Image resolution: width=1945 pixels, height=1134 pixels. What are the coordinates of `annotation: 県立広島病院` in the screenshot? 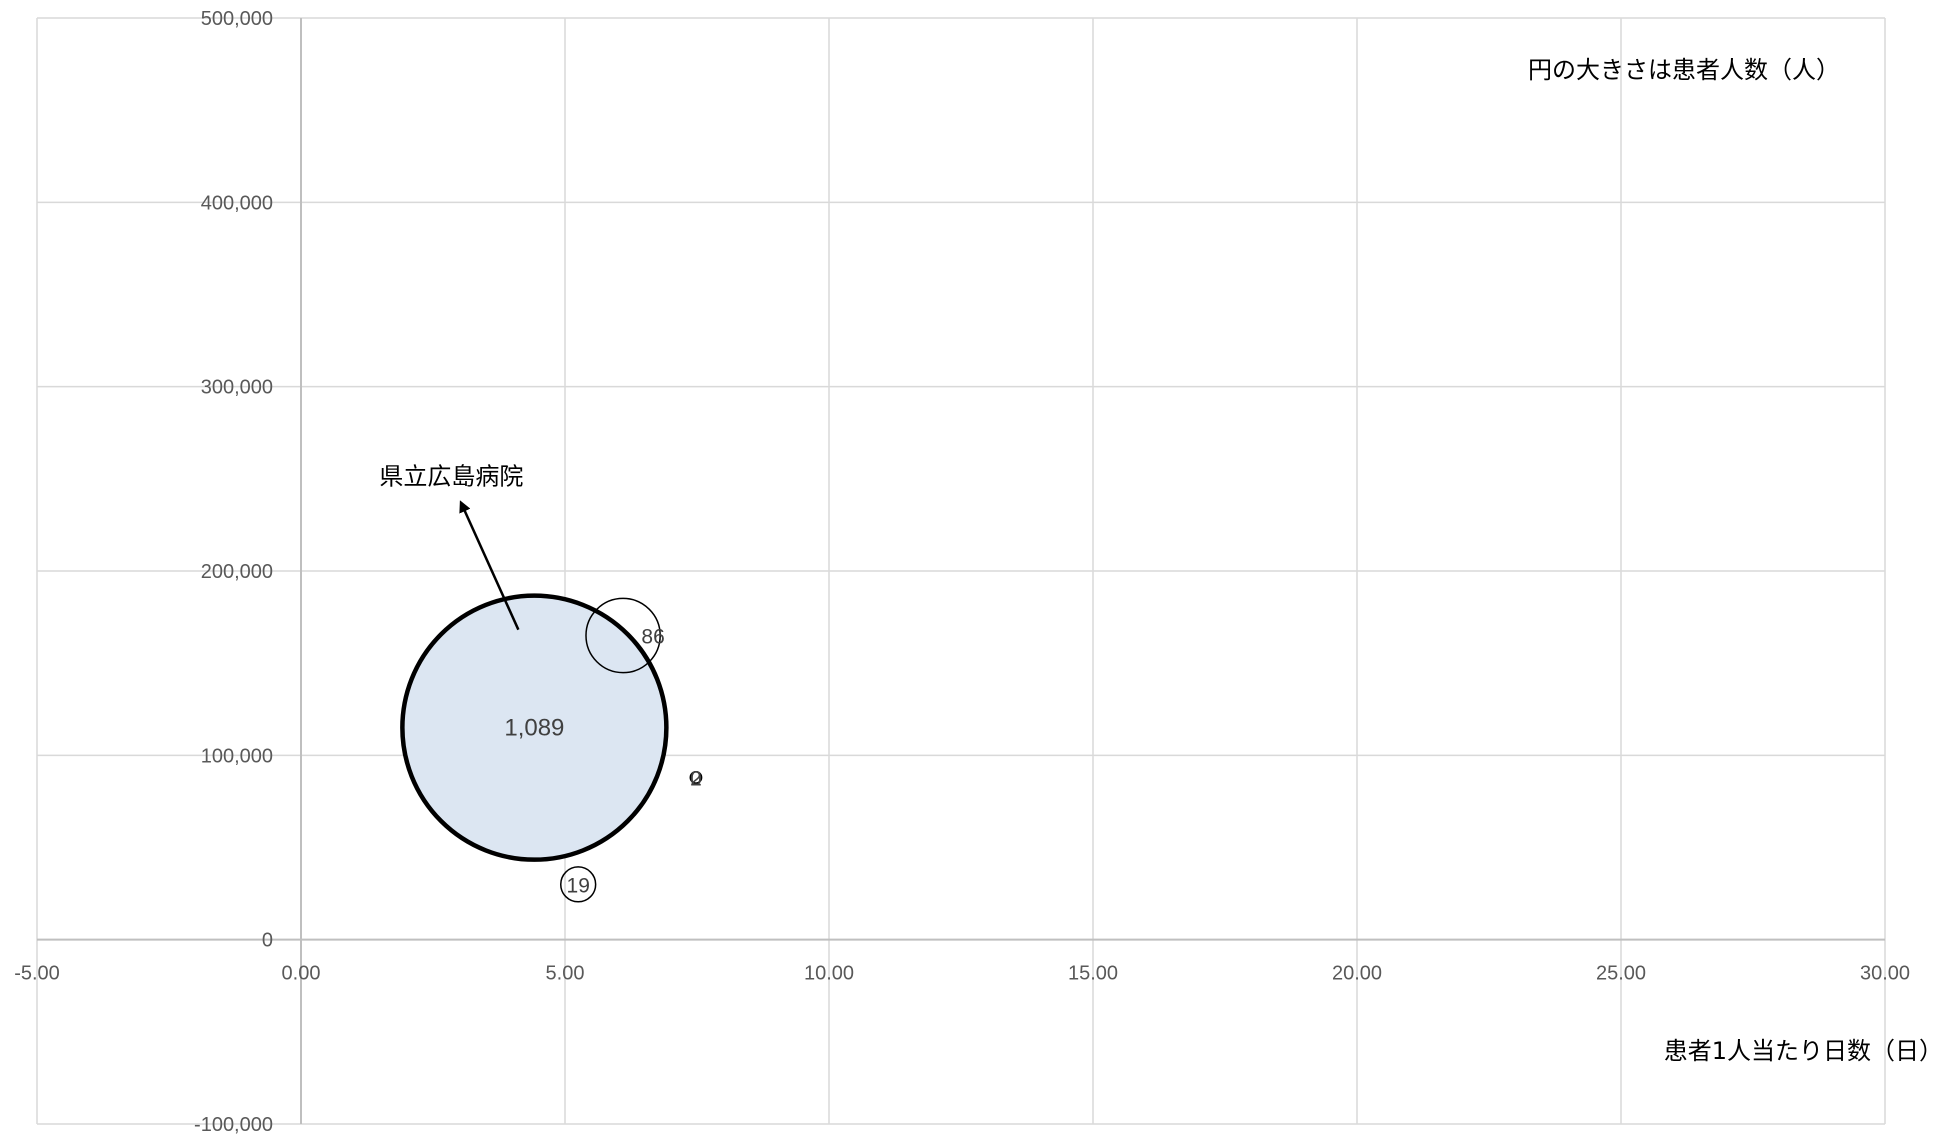 It's located at (451, 547).